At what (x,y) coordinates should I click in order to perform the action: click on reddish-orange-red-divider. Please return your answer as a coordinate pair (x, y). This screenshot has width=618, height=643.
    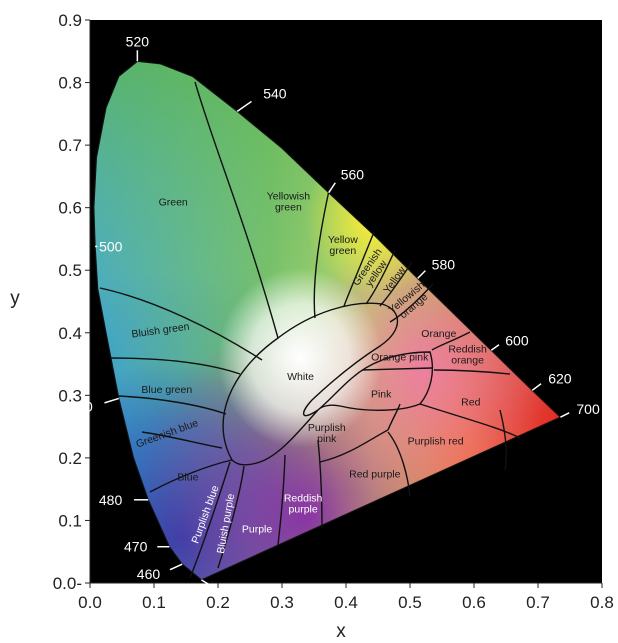
    Looking at the image, I should click on (472, 372).